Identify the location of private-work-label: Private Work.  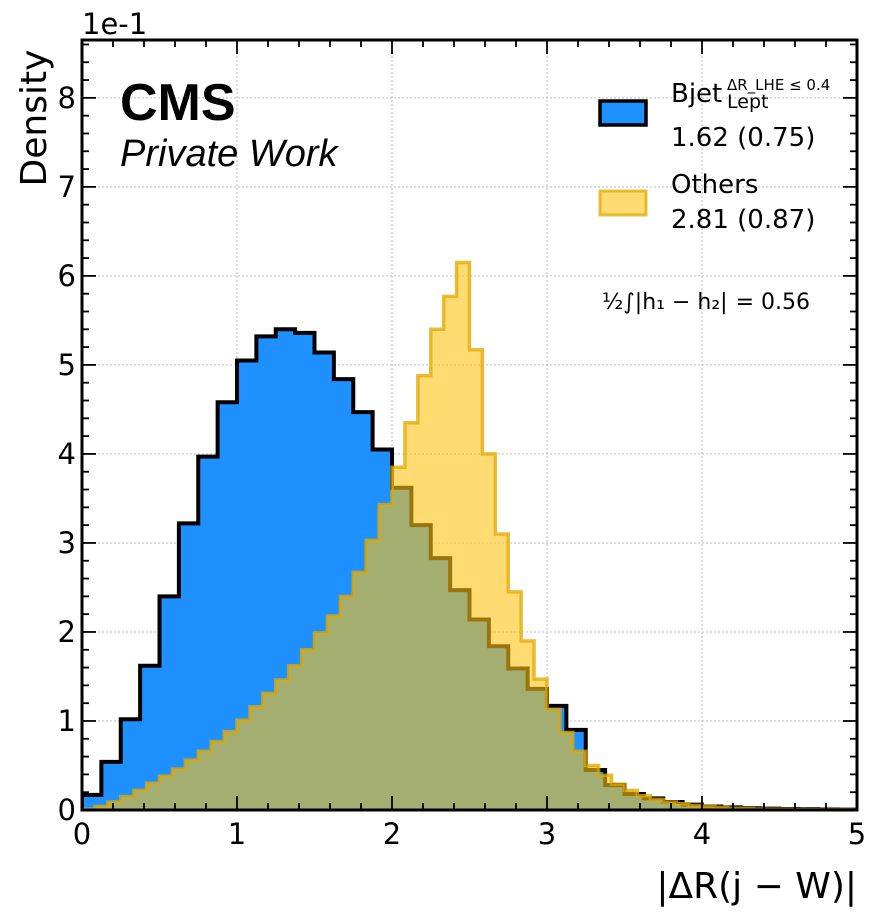
(229, 154).